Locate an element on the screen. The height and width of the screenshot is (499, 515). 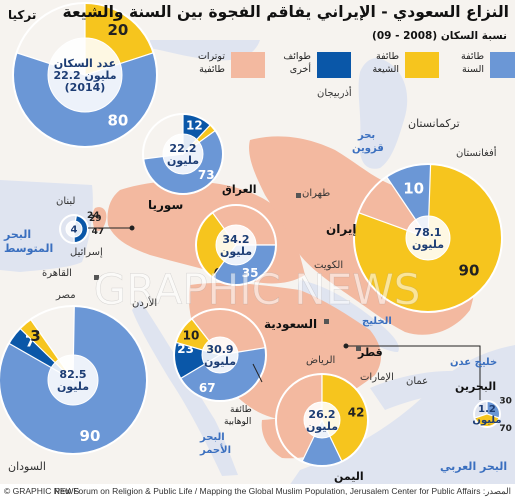
pie-center-label: (2014) is located at coordinates (85, 87).